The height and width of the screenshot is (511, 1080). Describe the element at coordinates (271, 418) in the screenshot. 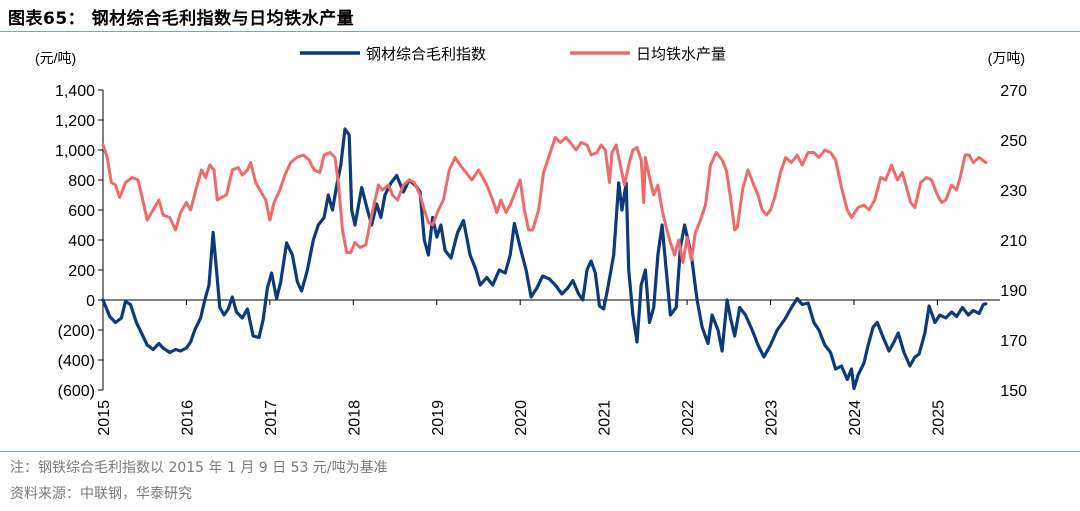

I see `x-tick-label: 2017` at that location.